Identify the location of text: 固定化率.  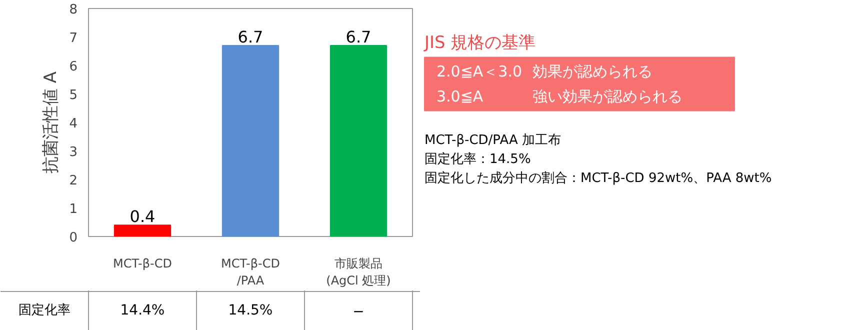
(44, 310).